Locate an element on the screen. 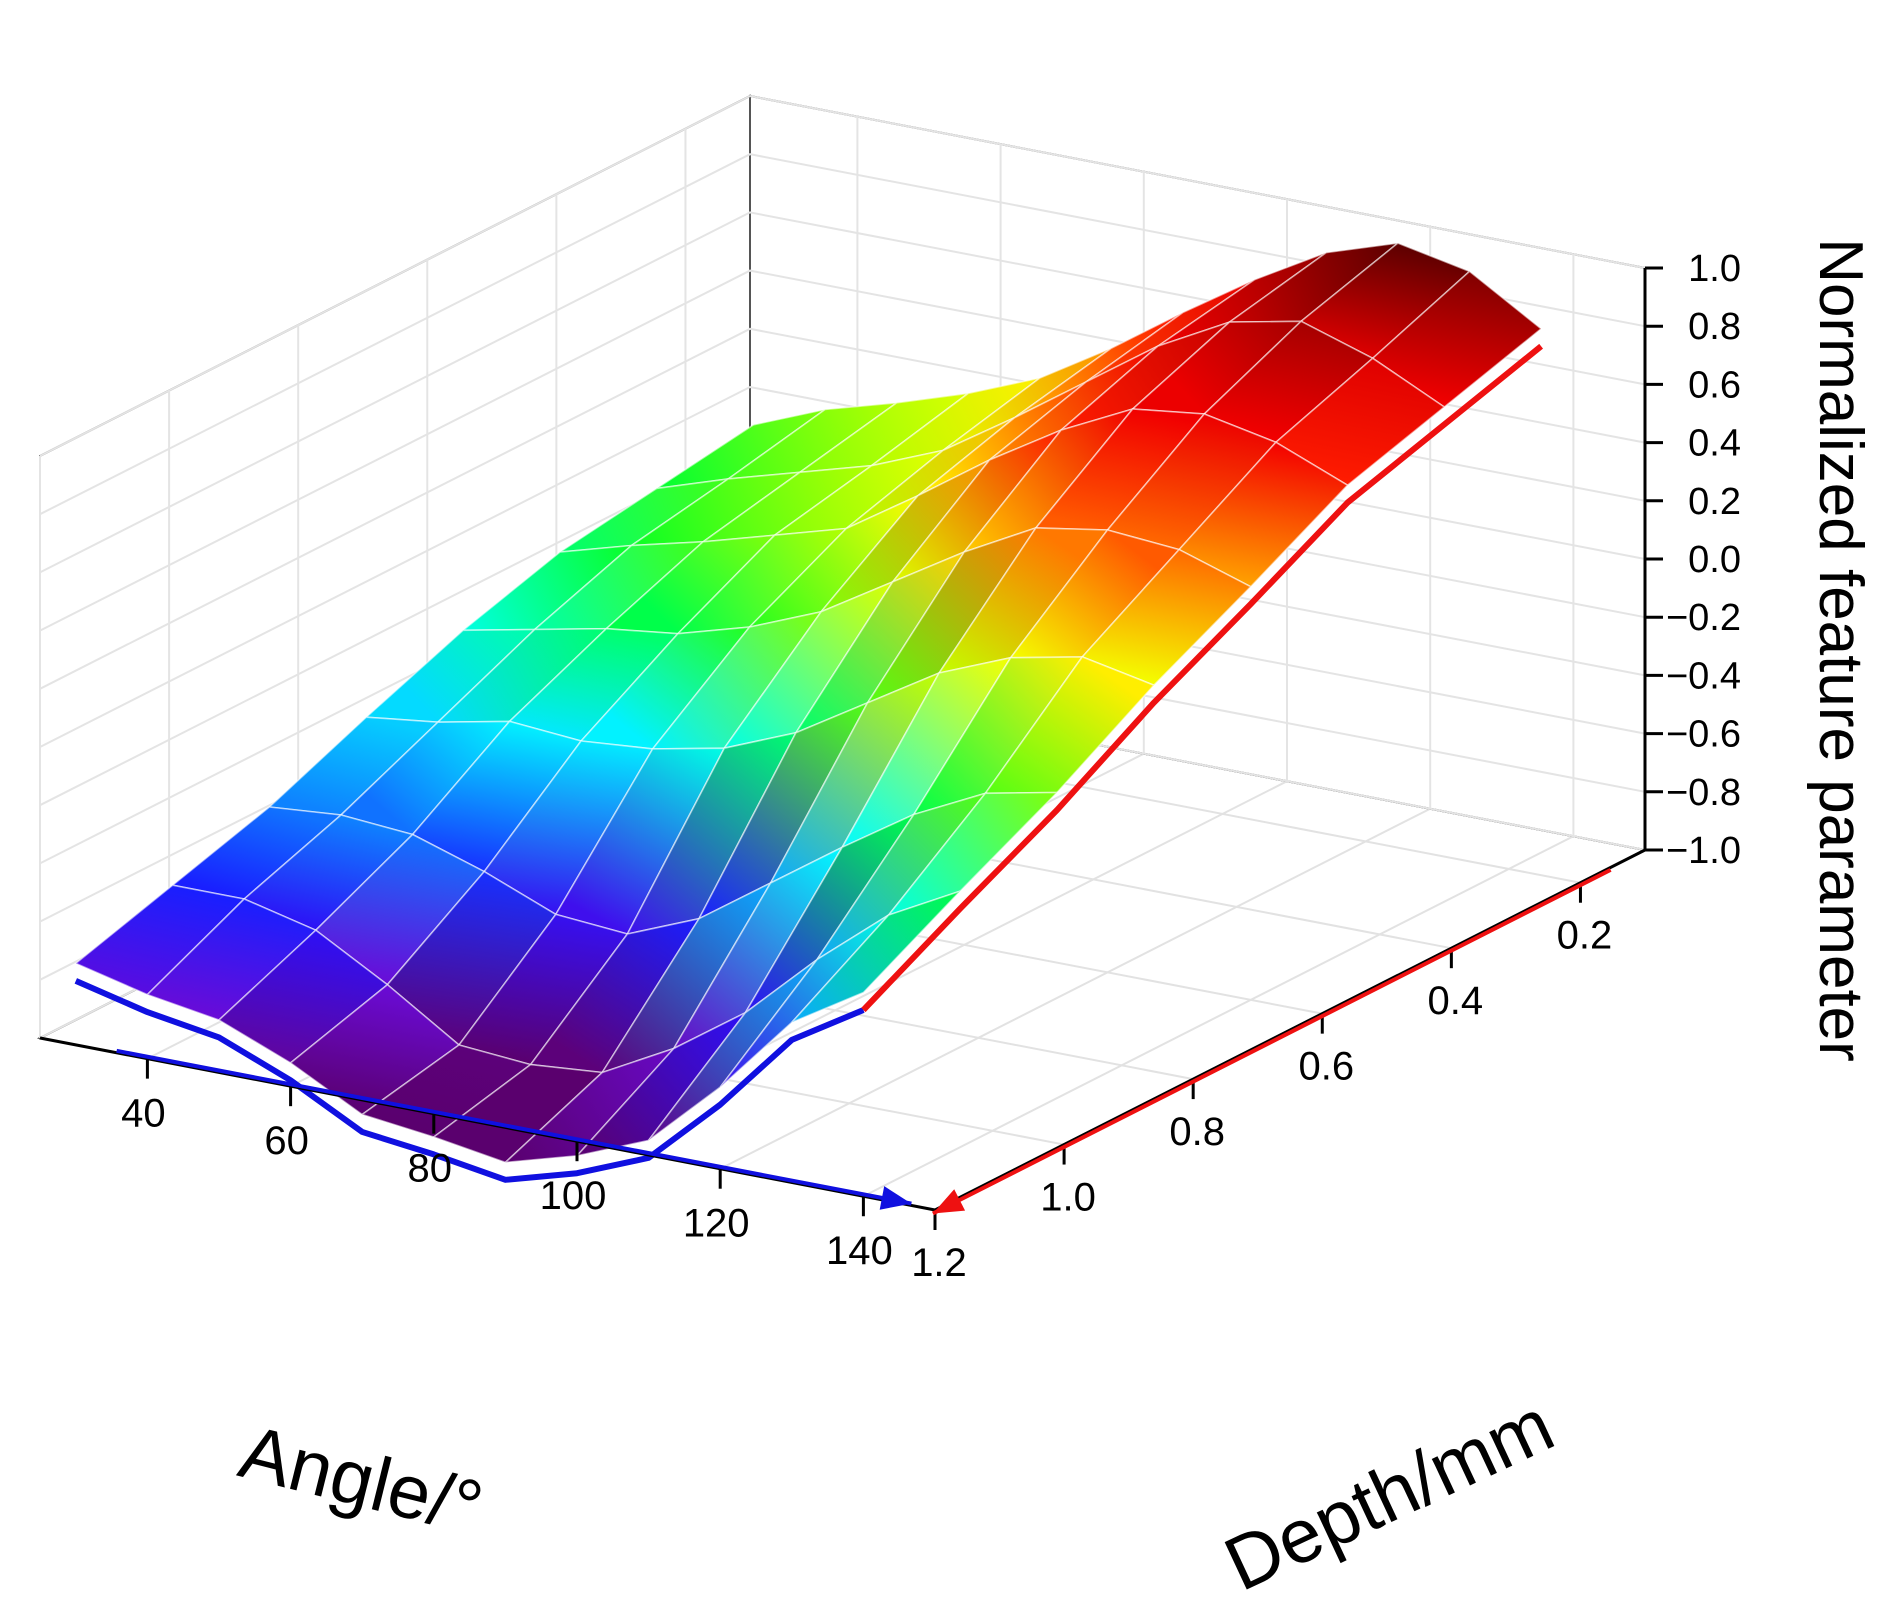 The height and width of the screenshot is (1612, 1901). x-tick-label: 140 is located at coordinates (859, 1251).